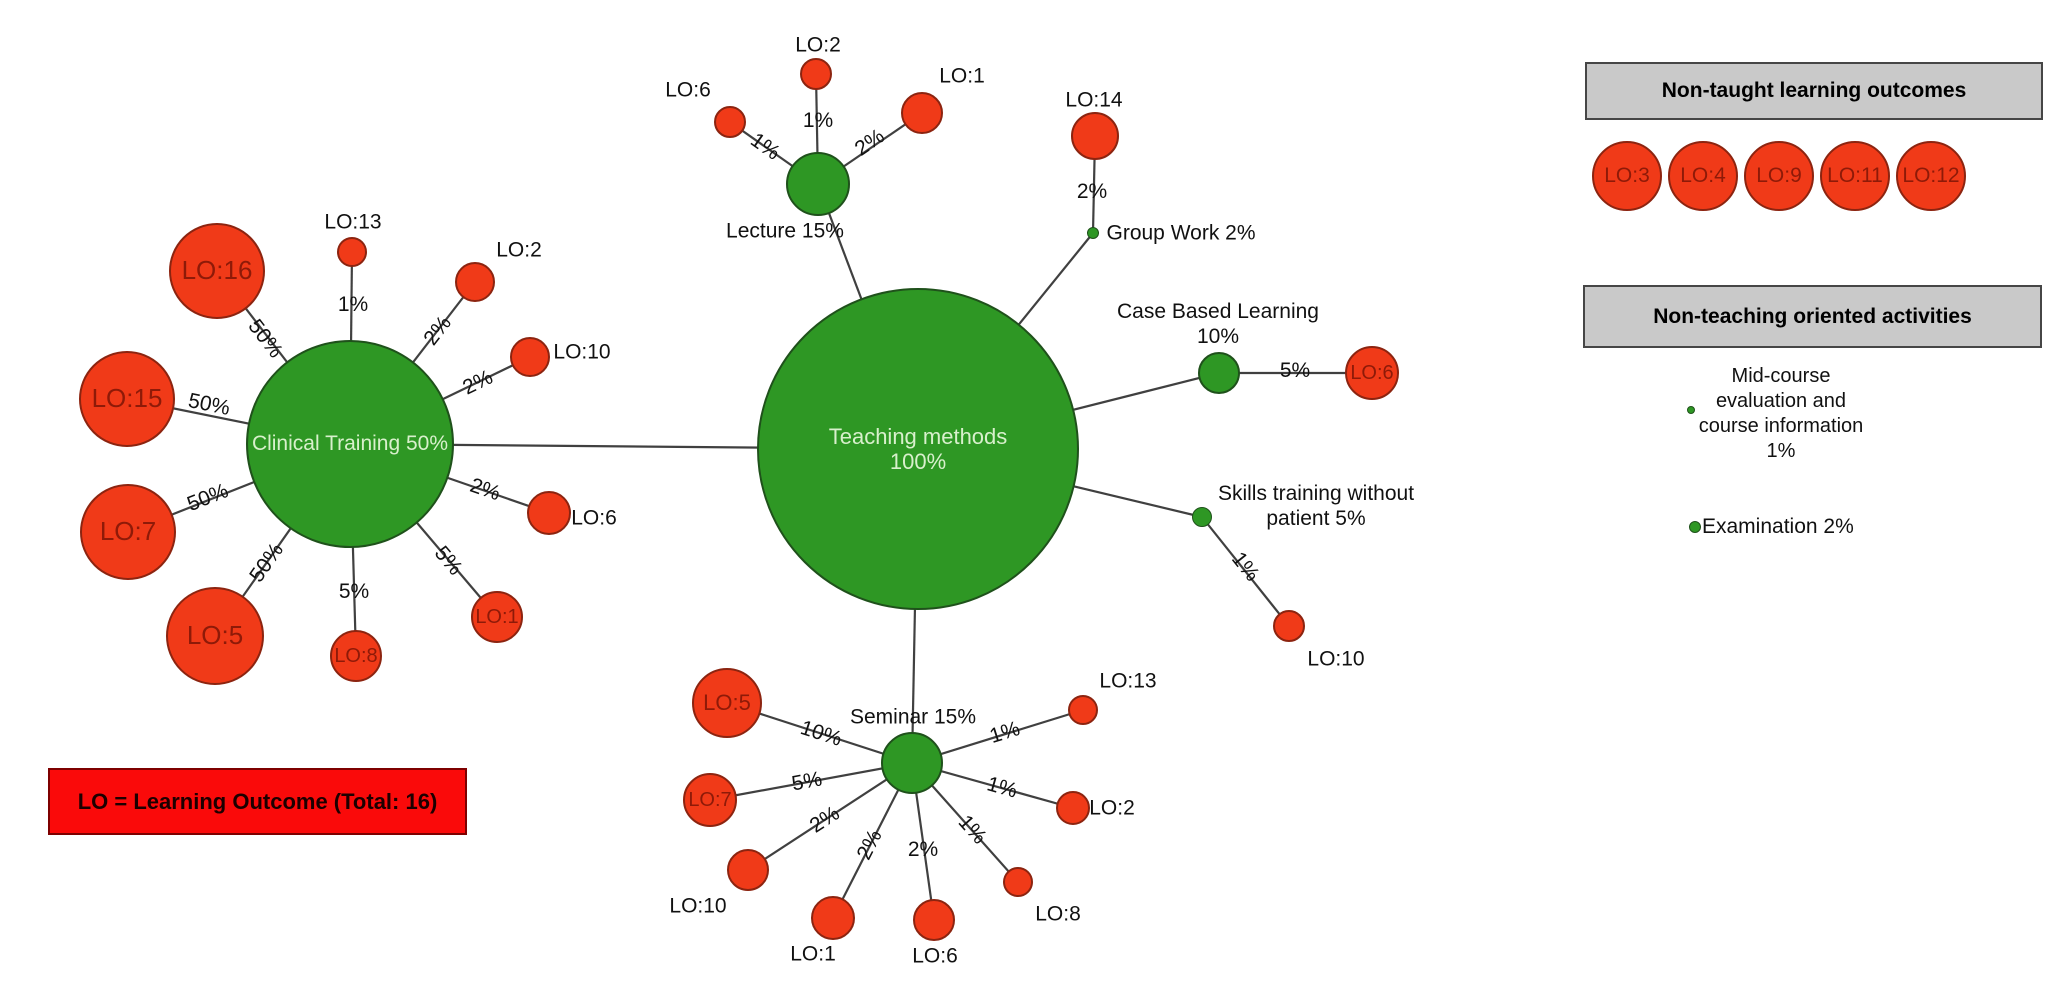 The height and width of the screenshot is (1001, 2059). I want to click on non-taught-outcomes-panel: Non-taught learning outcomes, so click(1814, 91).